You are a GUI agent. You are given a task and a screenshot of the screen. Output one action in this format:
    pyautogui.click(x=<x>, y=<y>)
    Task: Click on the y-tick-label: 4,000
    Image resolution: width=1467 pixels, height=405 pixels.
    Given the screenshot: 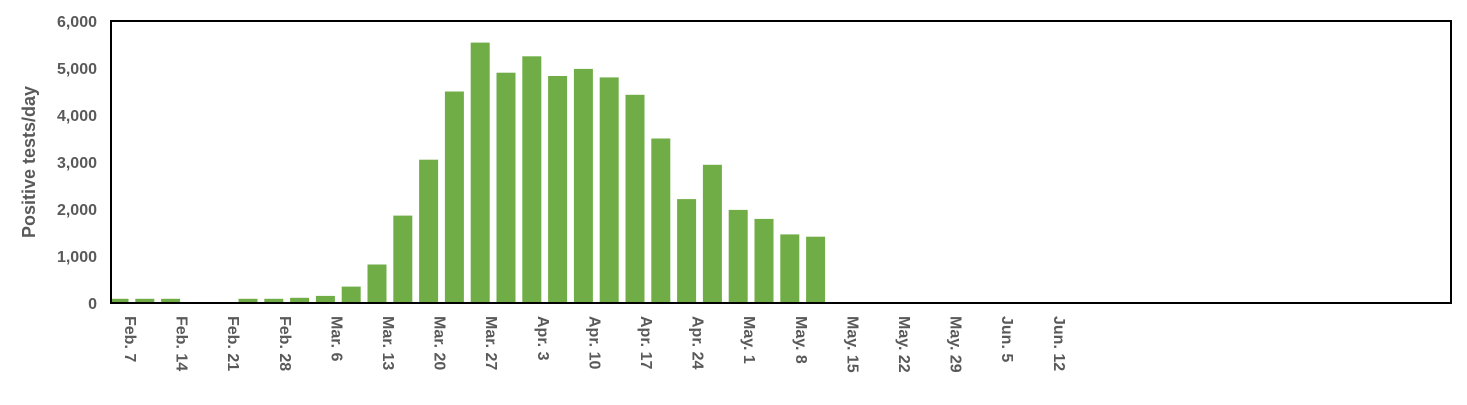 What is the action you would take?
    pyautogui.click(x=77, y=116)
    